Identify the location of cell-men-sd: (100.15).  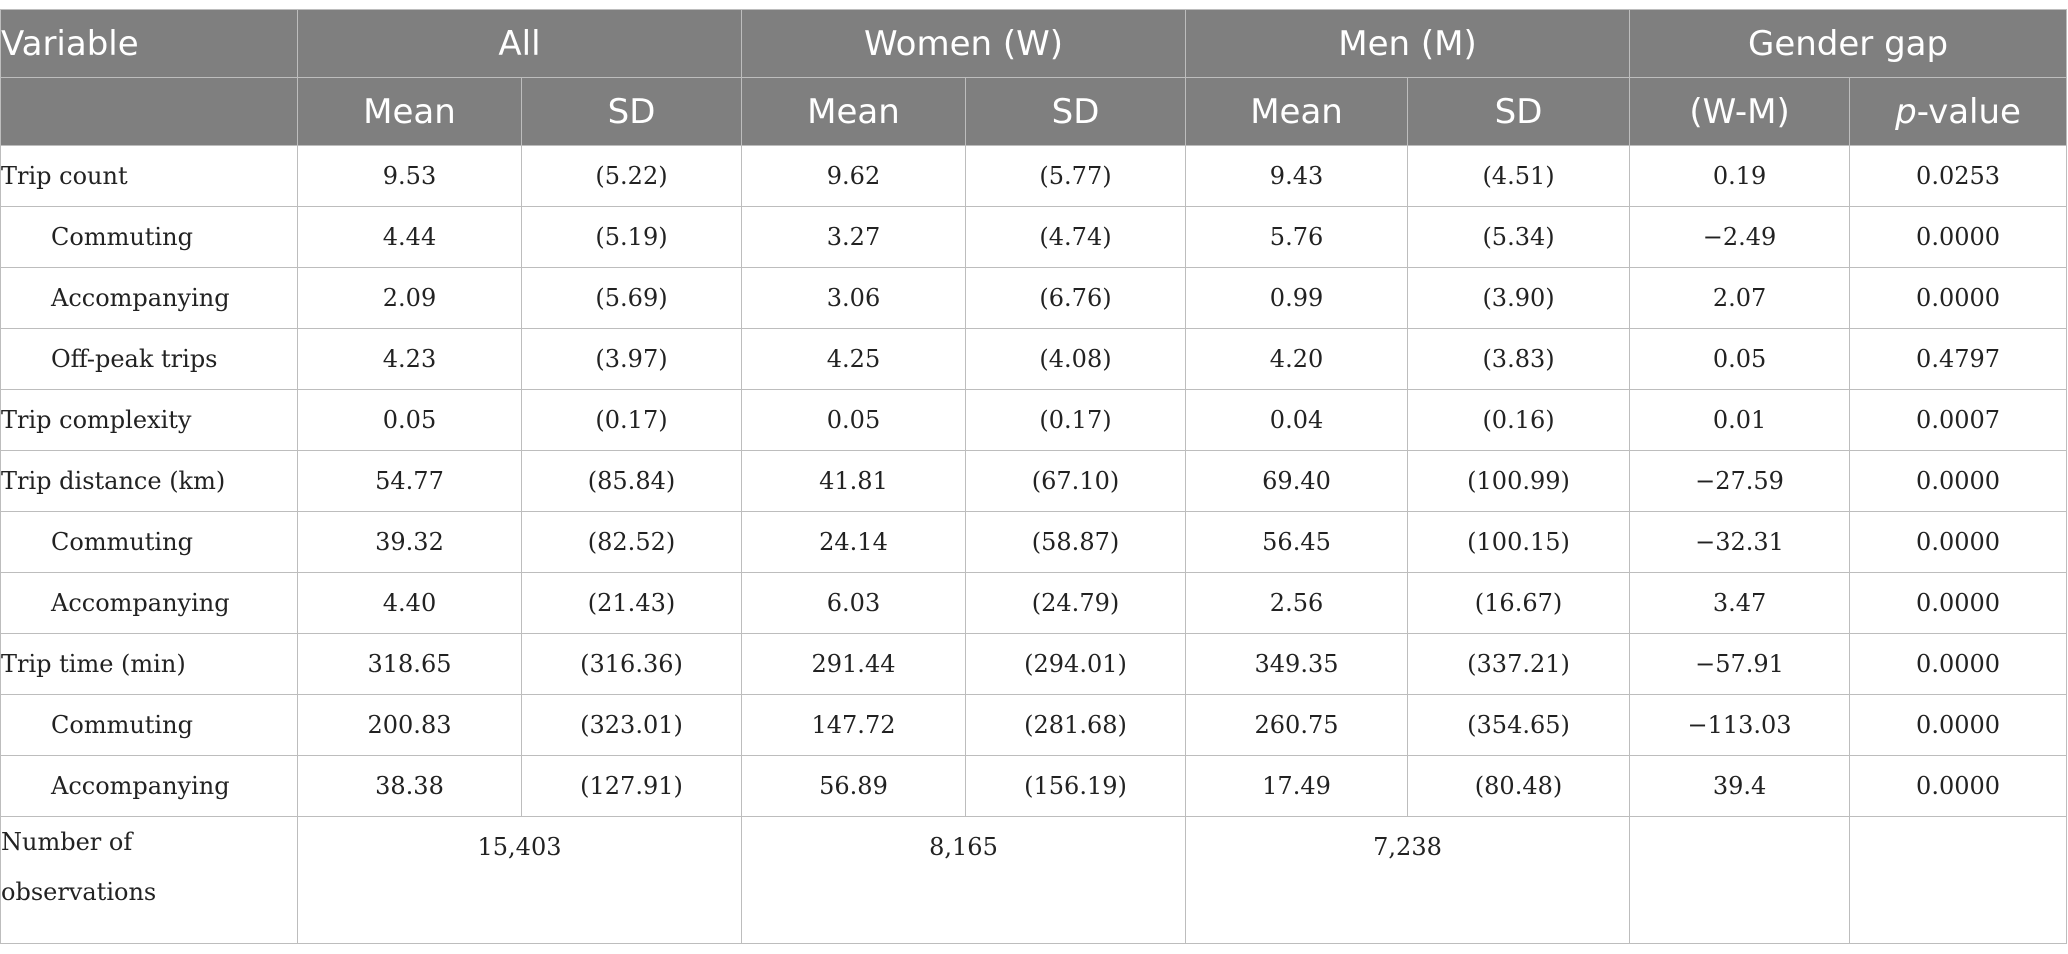
(1519, 542).